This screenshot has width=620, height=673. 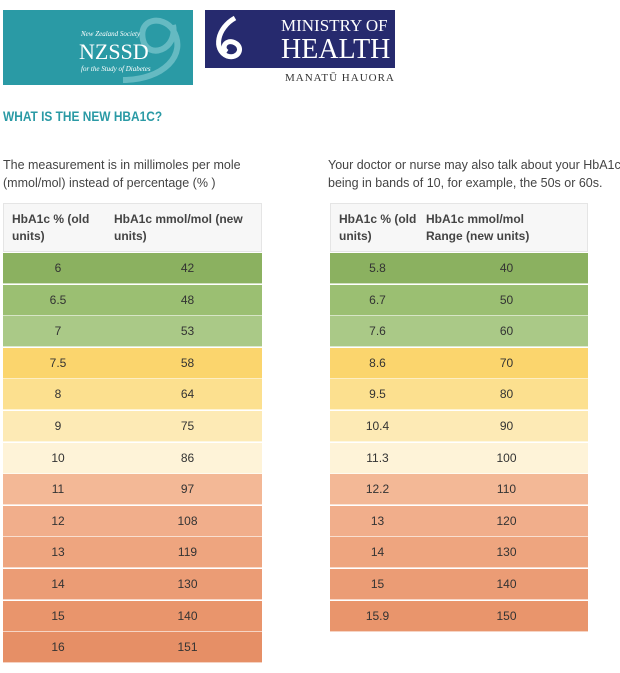 What do you see at coordinates (506, 520) in the screenshot?
I see `cell: 120` at bounding box center [506, 520].